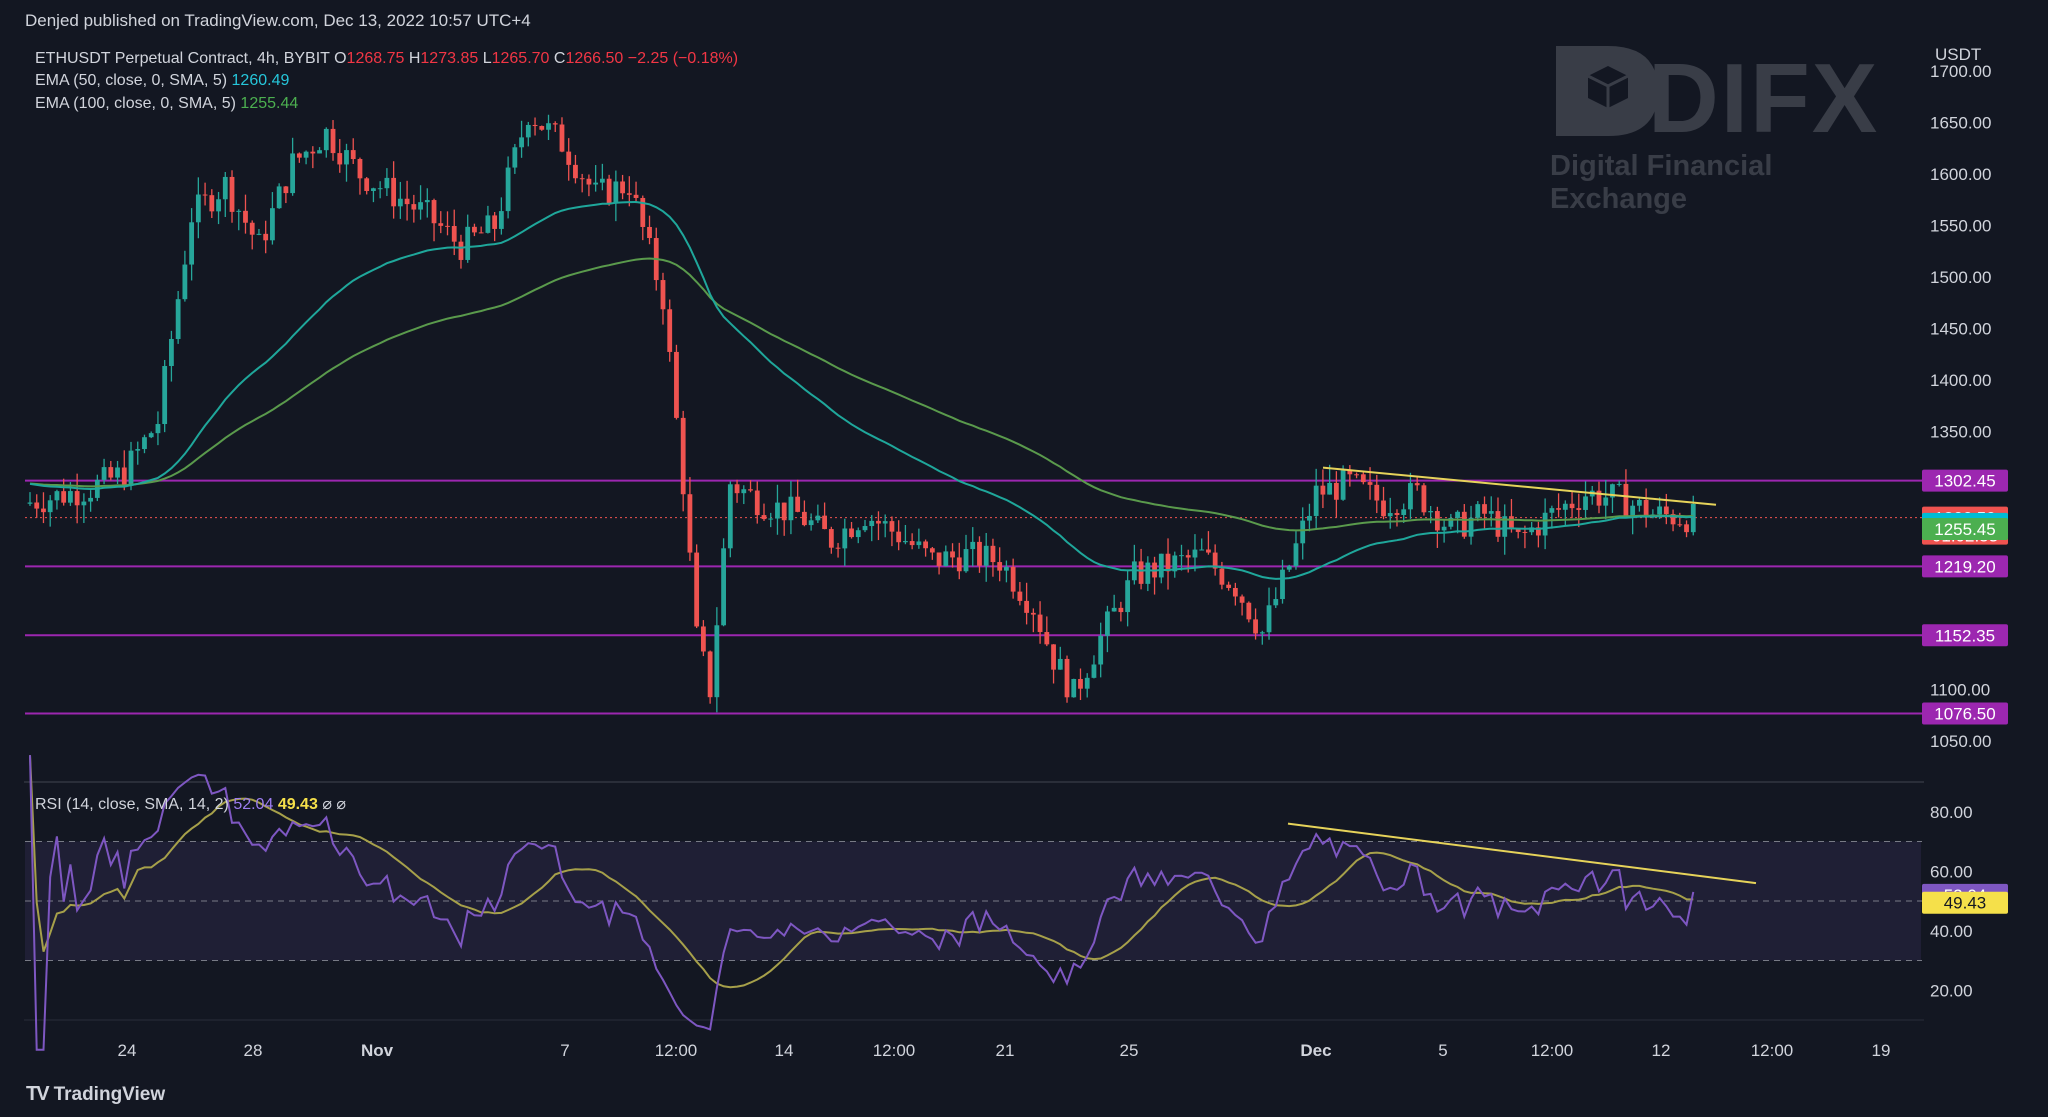 The width and height of the screenshot is (2048, 1117). What do you see at coordinates (166, 104) in the screenshot?
I see `ema100-legend: EMA (100, close, 0, SMA, 5) 1255.44` at bounding box center [166, 104].